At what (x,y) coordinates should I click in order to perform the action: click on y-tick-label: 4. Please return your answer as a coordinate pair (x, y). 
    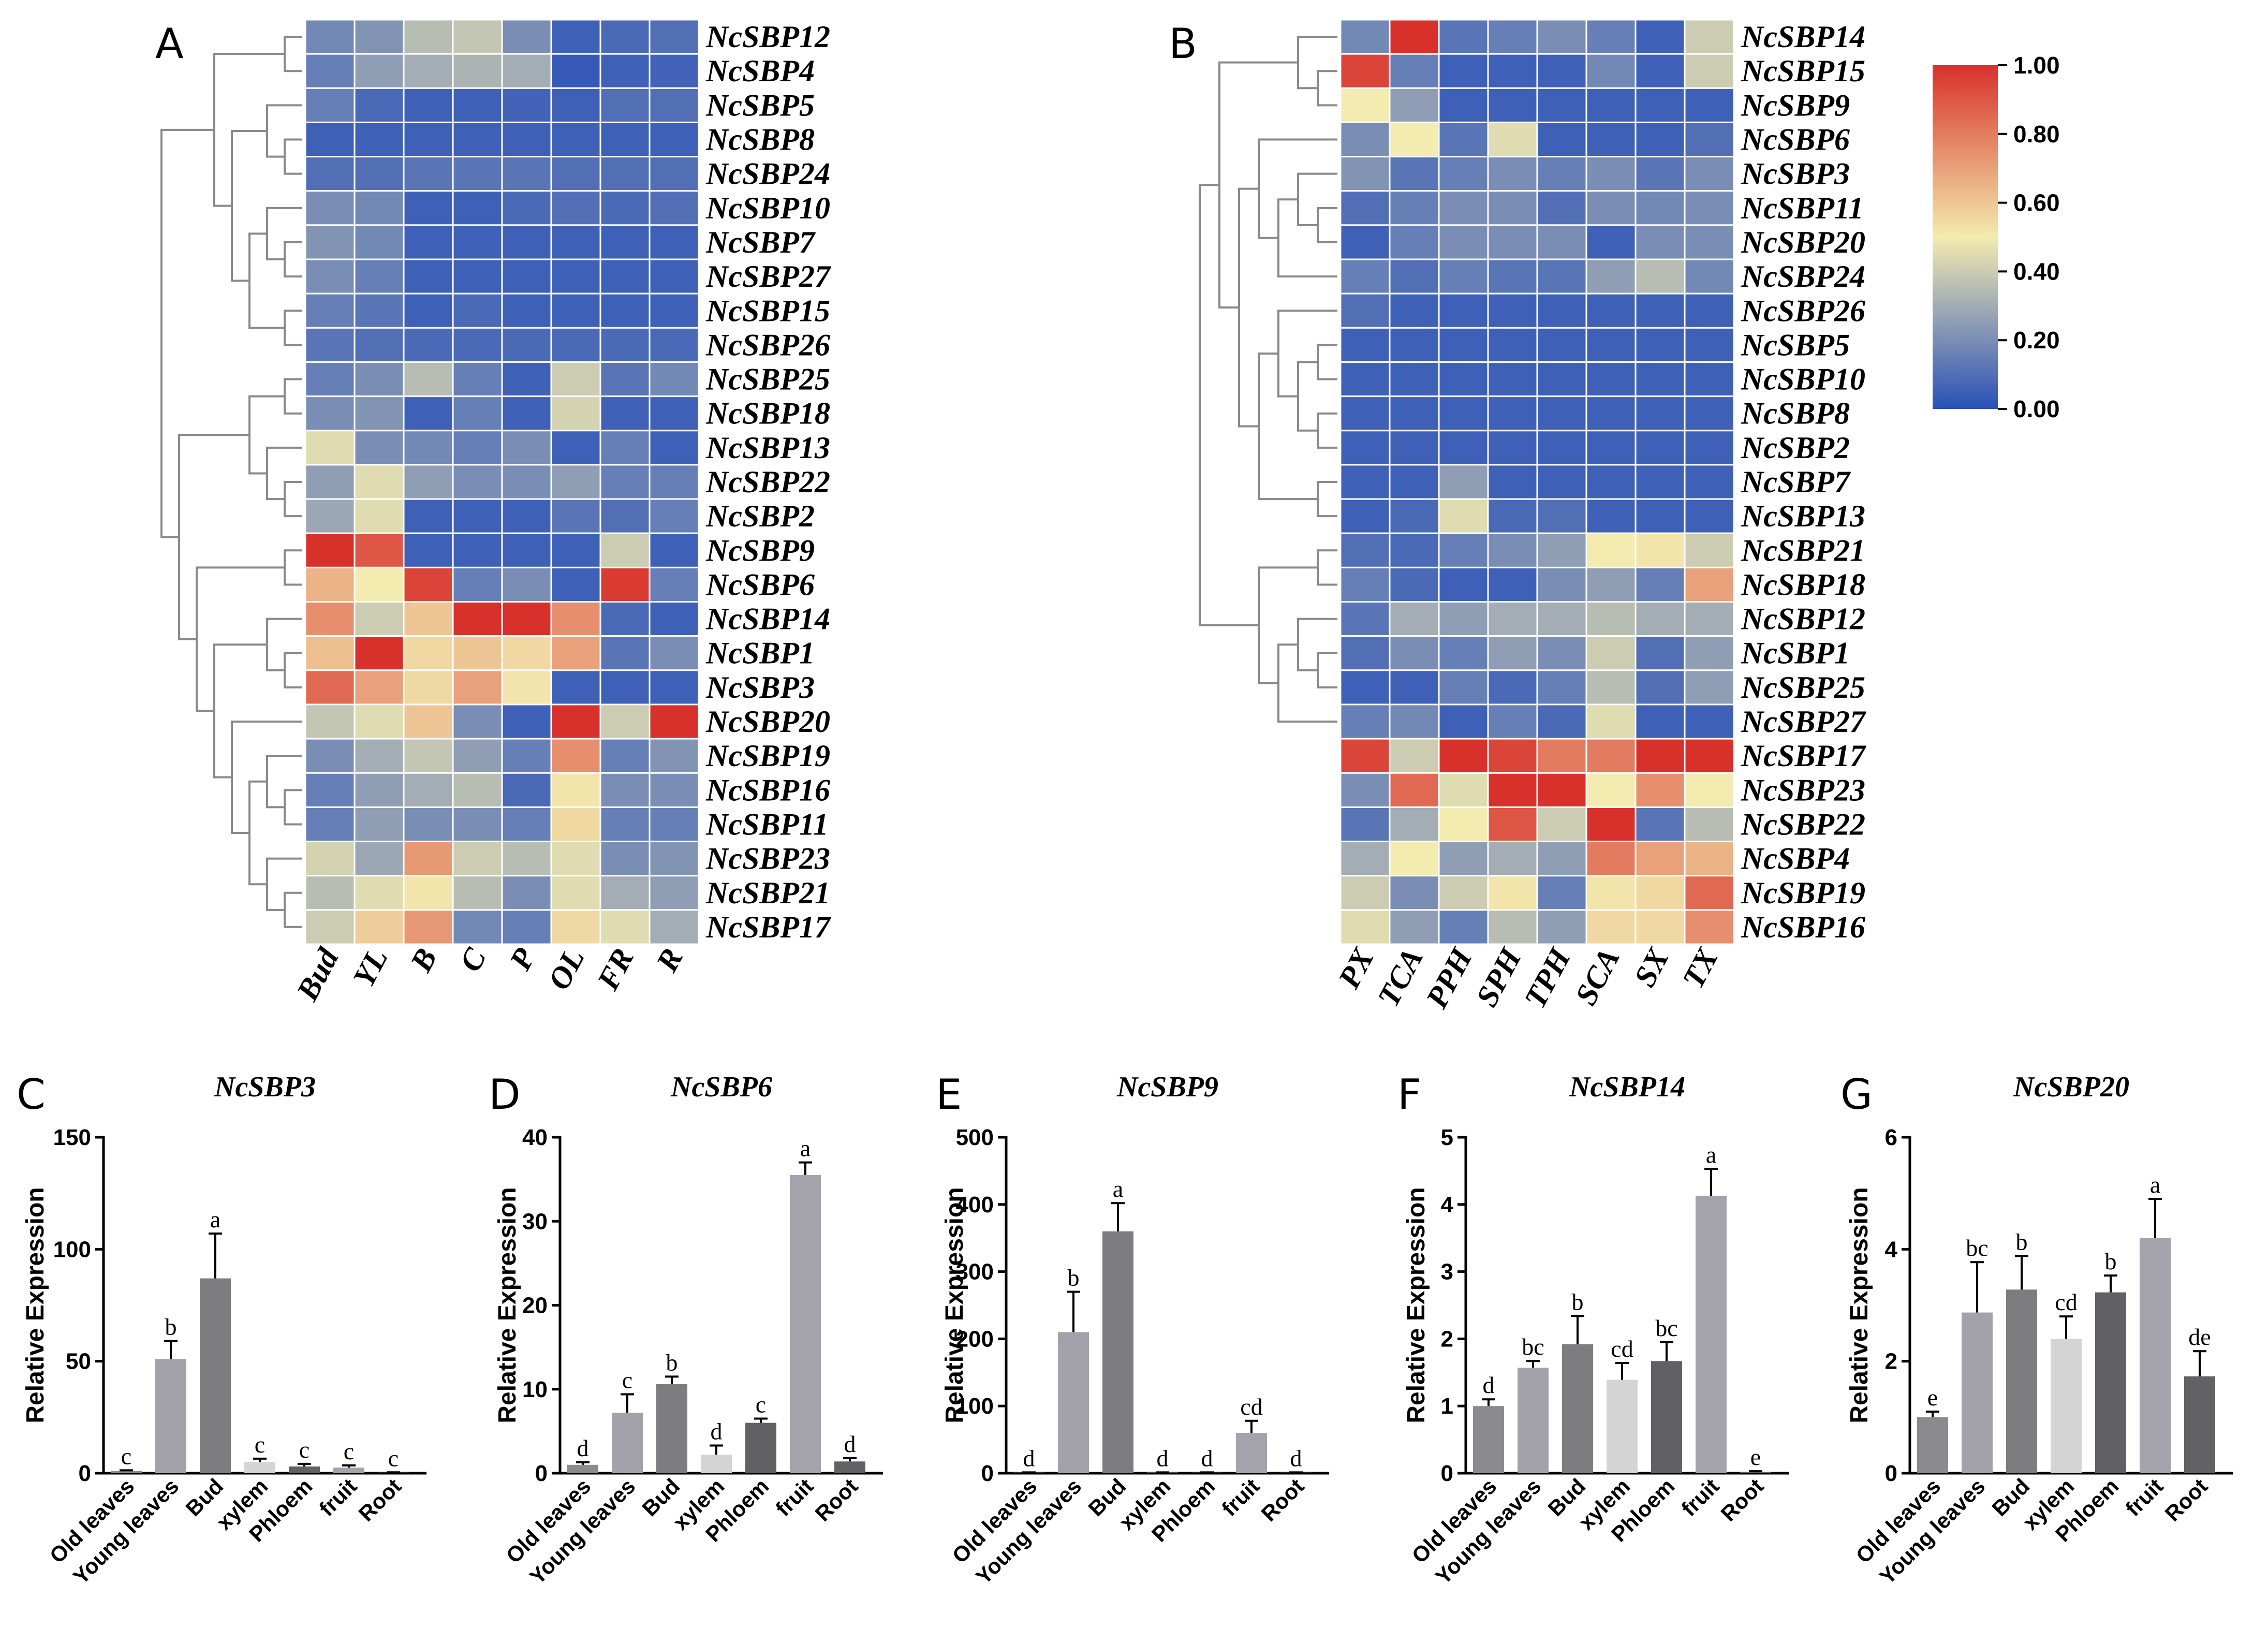
    Looking at the image, I should click on (1447, 1205).